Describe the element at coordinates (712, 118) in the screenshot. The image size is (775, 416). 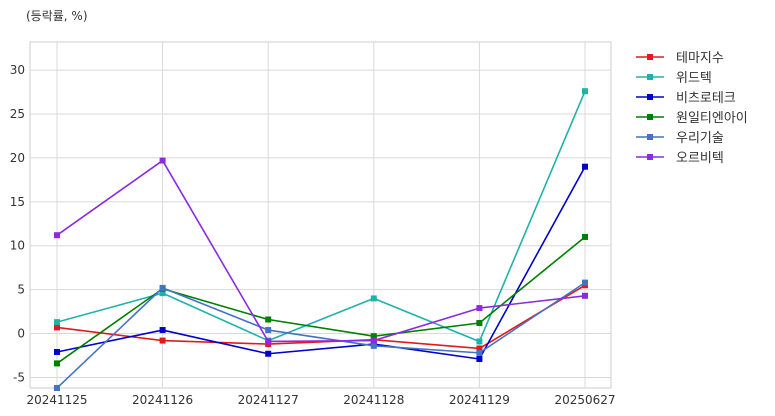
I see `legend-label: 원일티엔아이` at that location.